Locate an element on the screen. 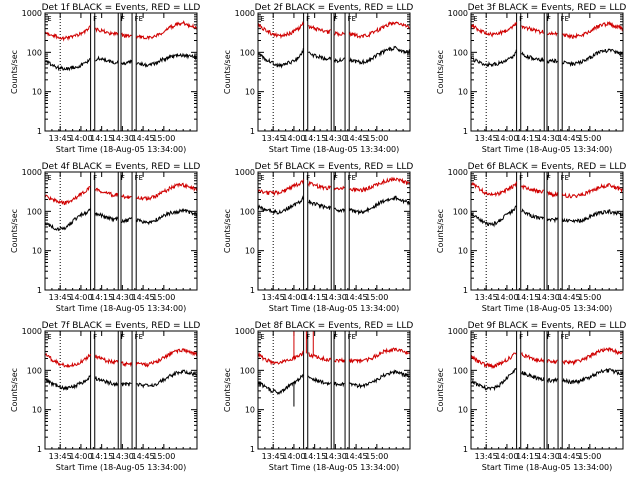  panel-title: Det 4f BLACK = Events, RED = LLD is located at coordinates (121, 167).